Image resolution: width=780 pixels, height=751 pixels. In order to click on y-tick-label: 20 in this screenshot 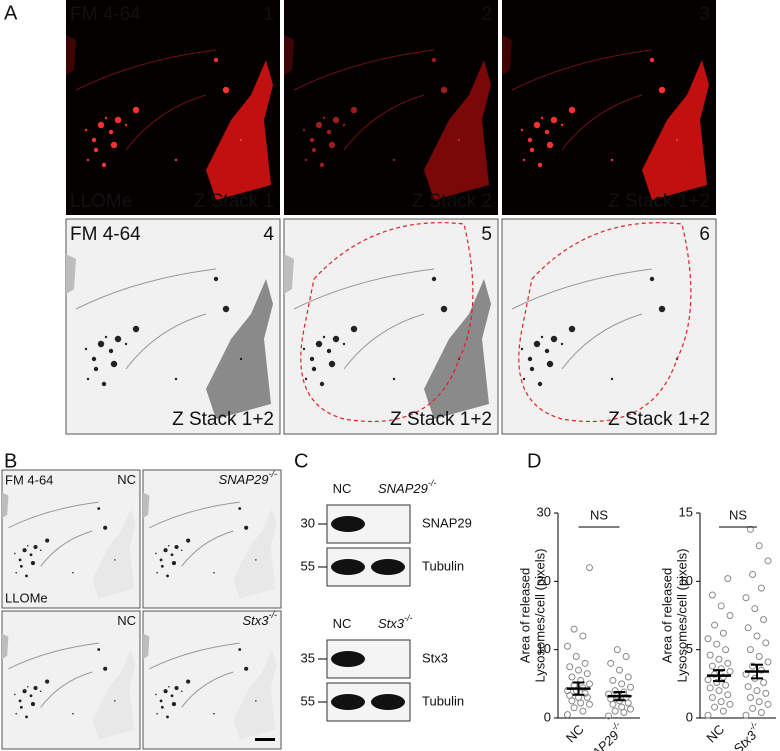, I will do `click(544, 580)`.